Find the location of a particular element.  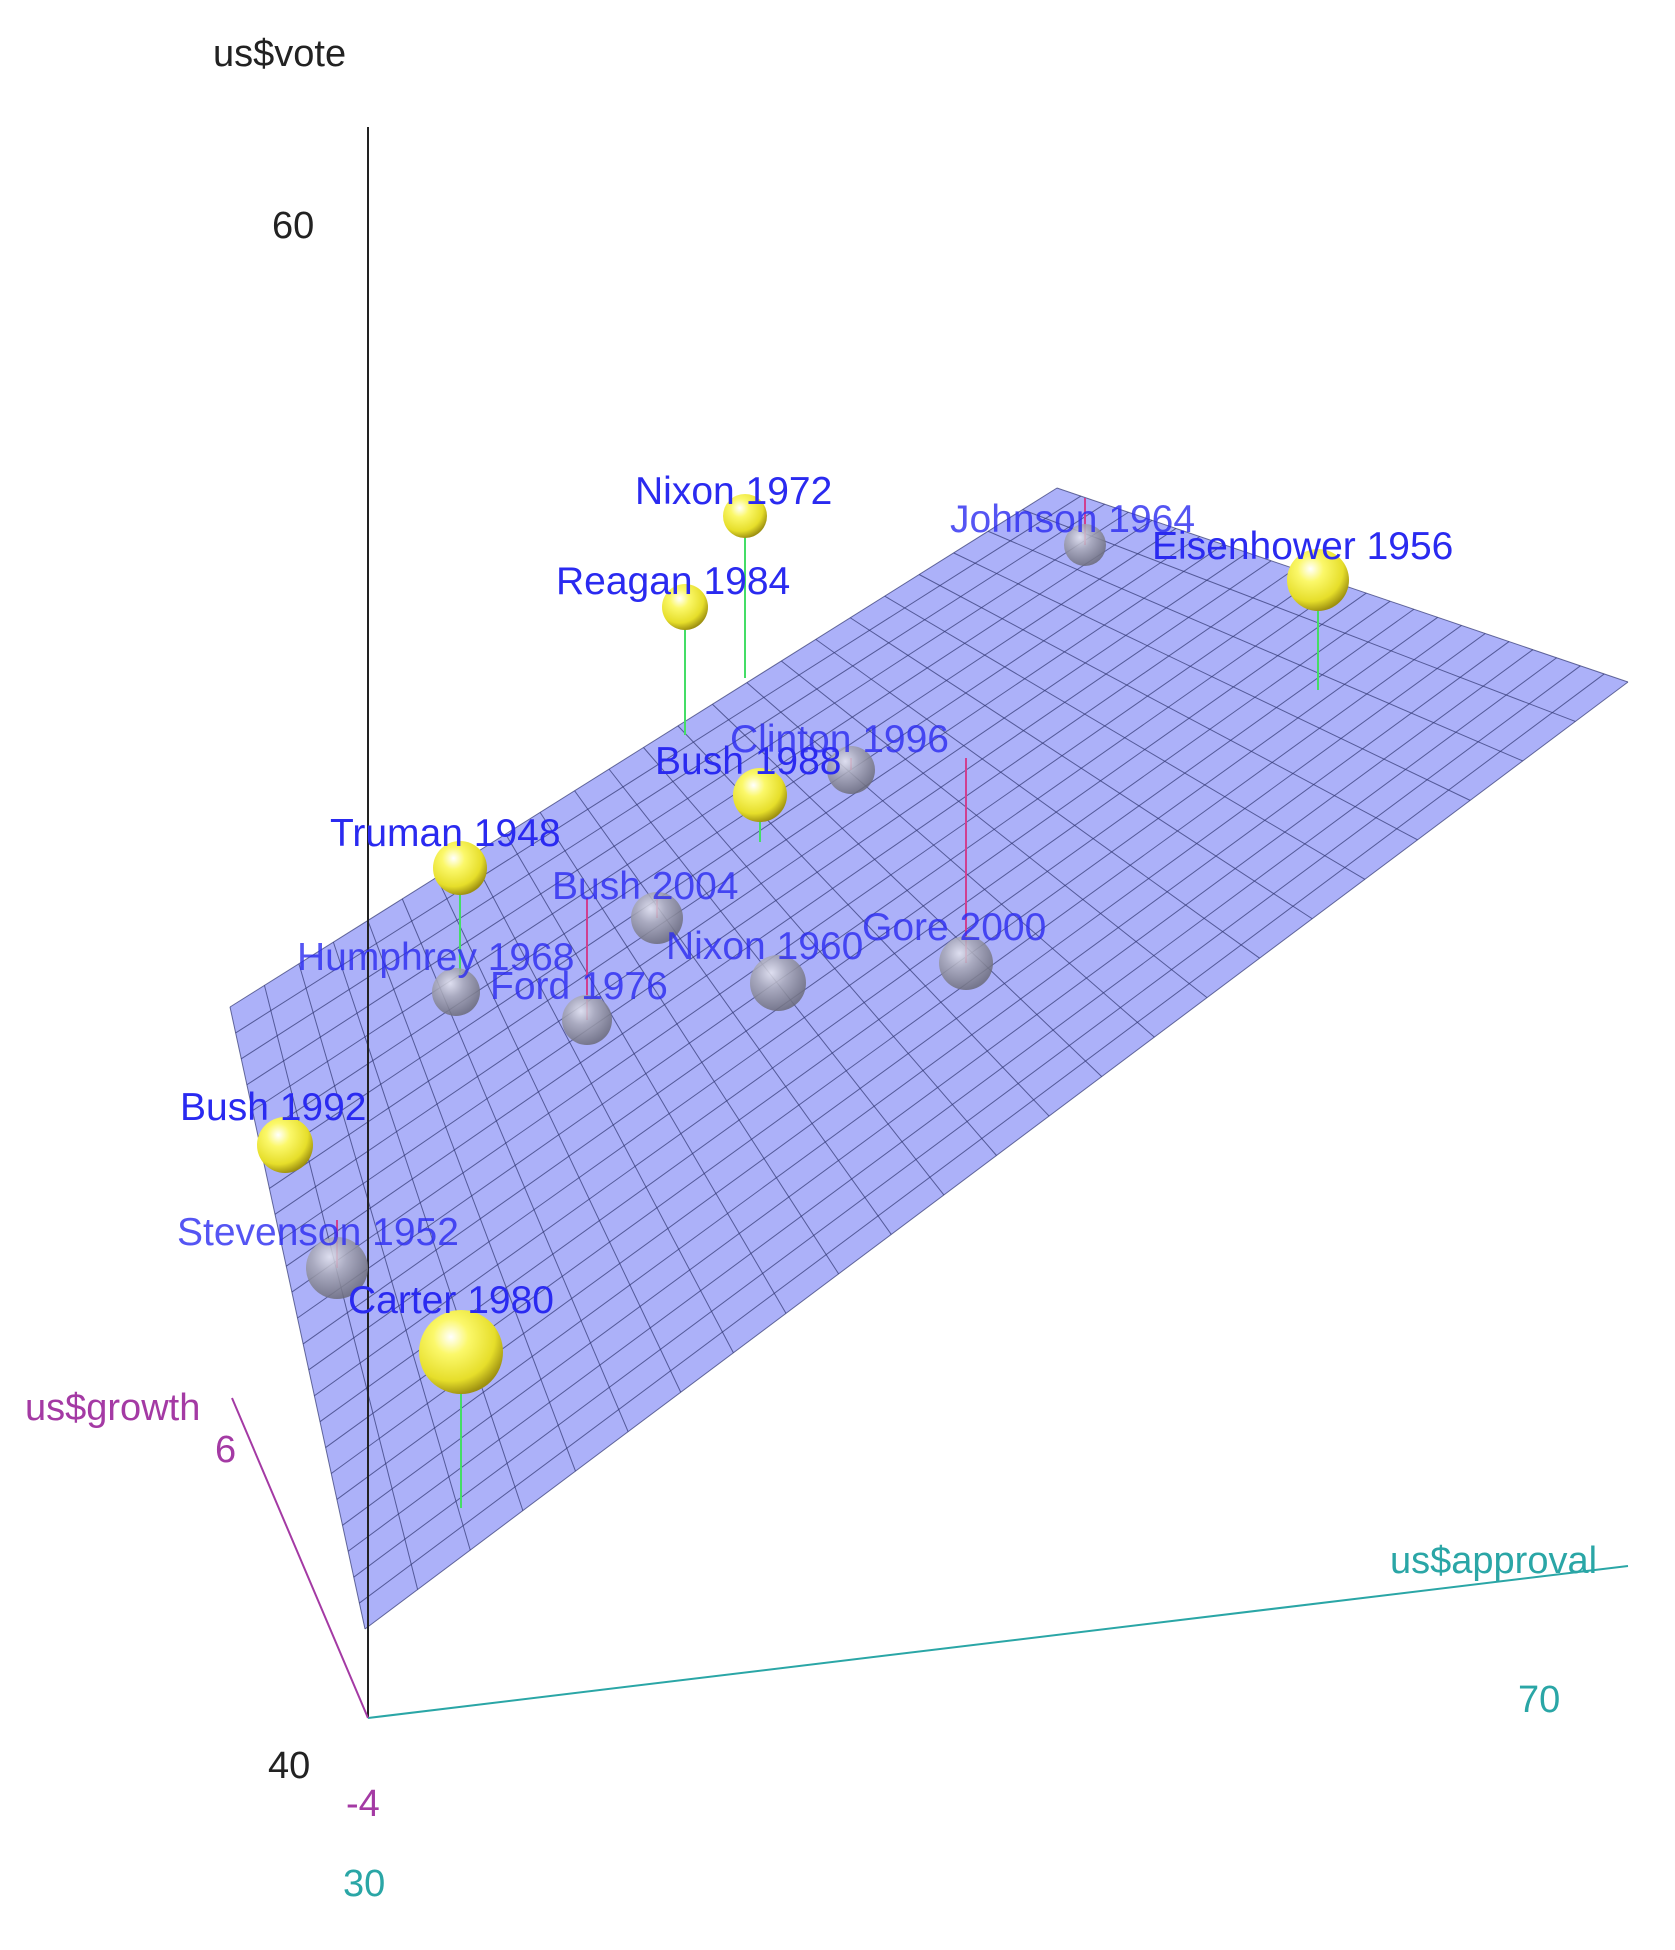

point-label-ford-1976: Ford 1976 is located at coordinates (579, 986).